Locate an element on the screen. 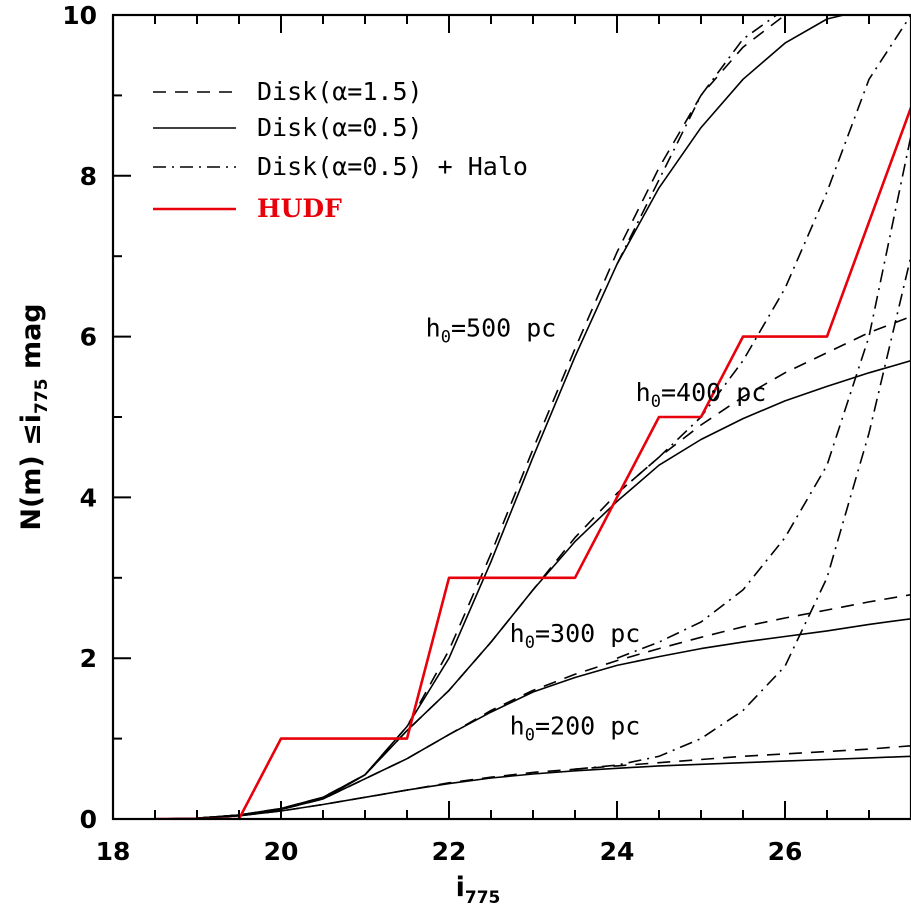 This screenshot has height=911, width=911. x-tick-label: 18 is located at coordinates (113, 851).